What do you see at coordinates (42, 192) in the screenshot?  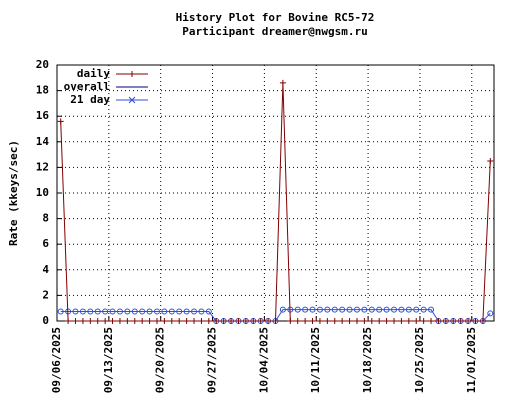 I see `y-tick-label: 10` at bounding box center [42, 192].